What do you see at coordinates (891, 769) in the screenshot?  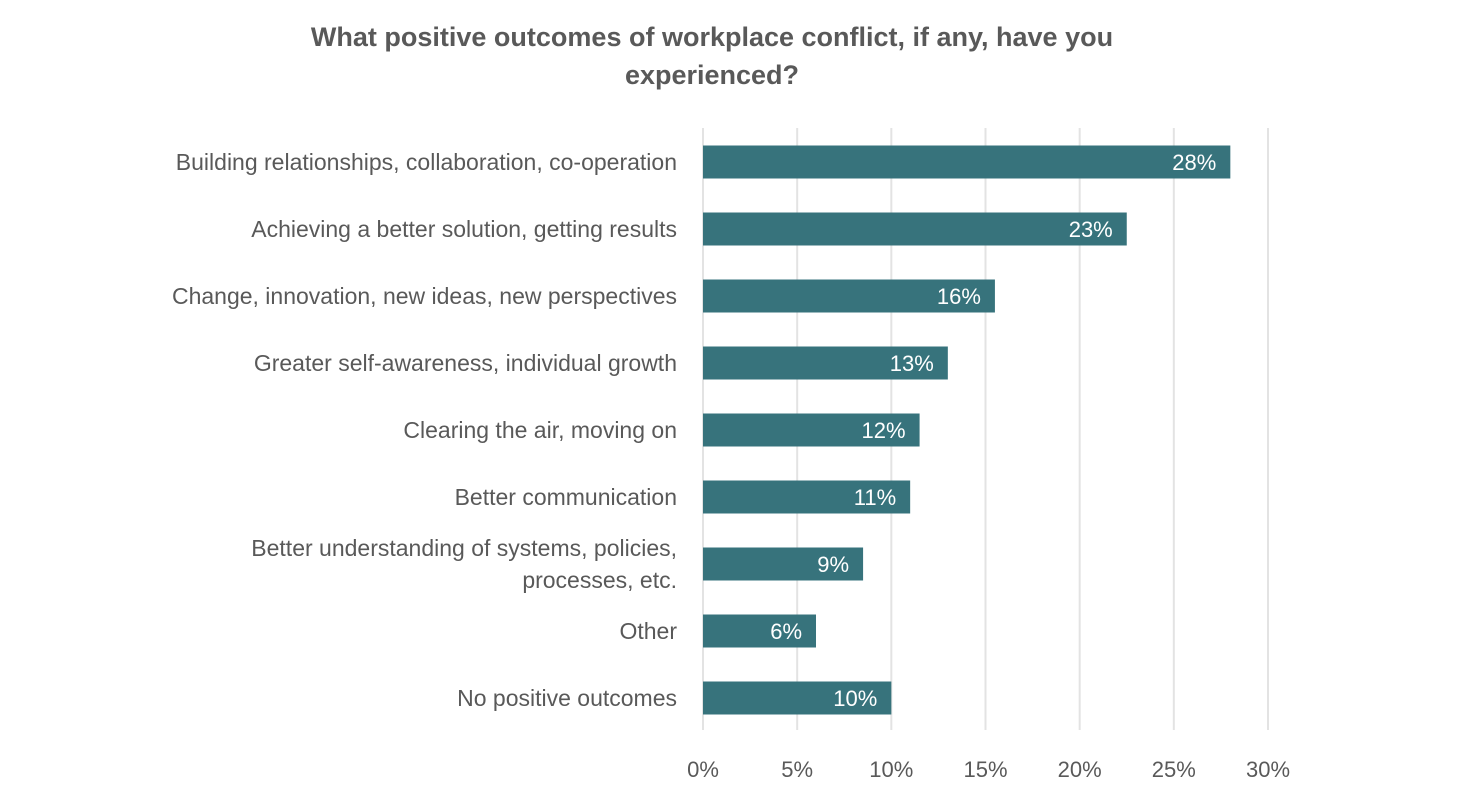 I see `x-tick-label: 10%` at bounding box center [891, 769].